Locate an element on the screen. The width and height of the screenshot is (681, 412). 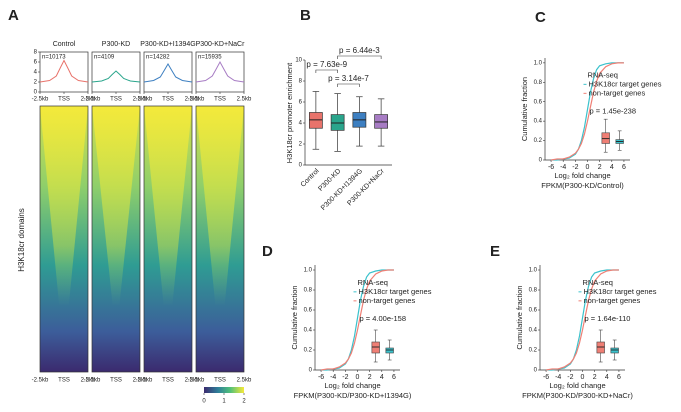
profile-title: P300-KD is located at coordinates (116, 44).